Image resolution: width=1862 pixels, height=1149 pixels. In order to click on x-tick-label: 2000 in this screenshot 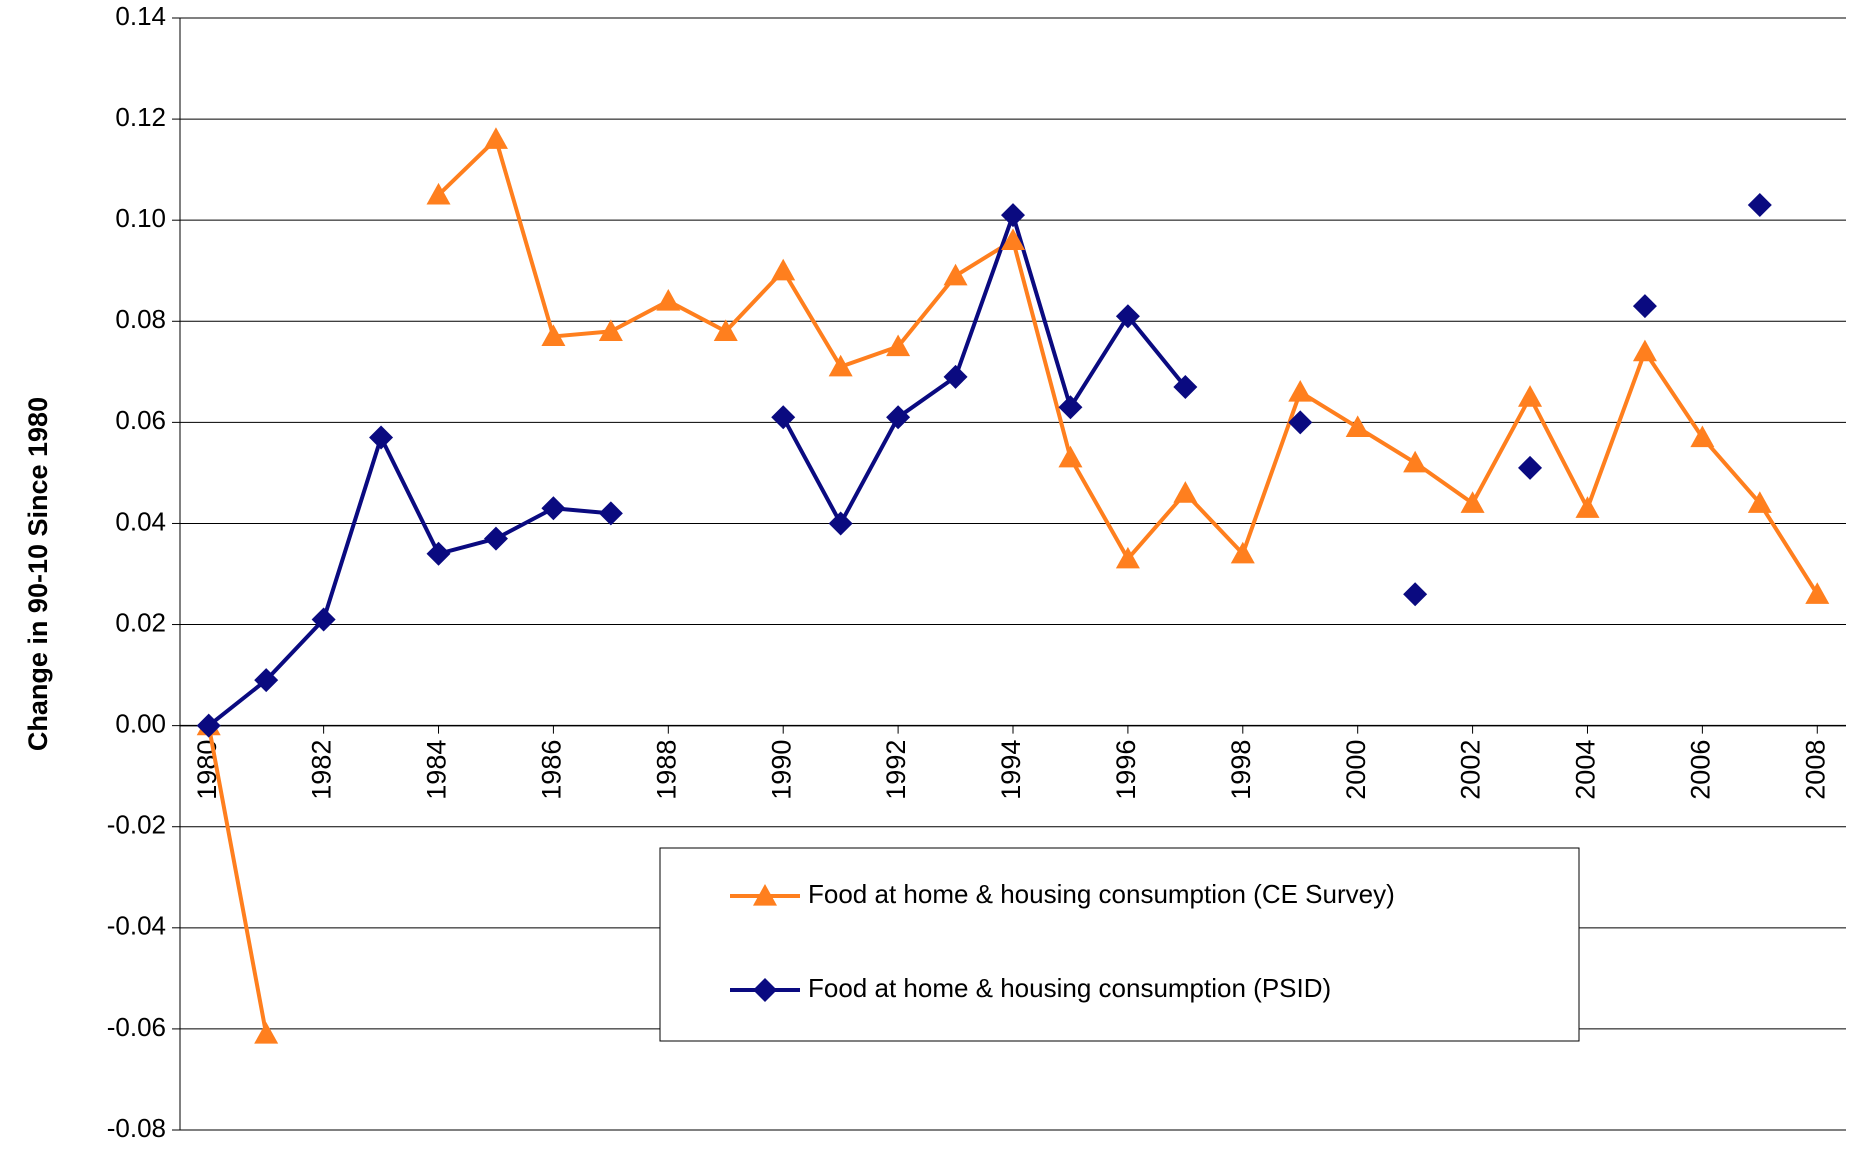, I will do `click(1356, 770)`.